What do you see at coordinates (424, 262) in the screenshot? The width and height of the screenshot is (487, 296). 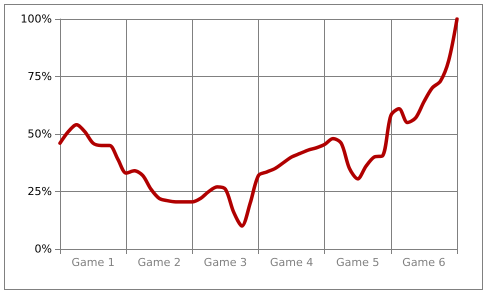 I see `x-tick-label: Game 6` at bounding box center [424, 262].